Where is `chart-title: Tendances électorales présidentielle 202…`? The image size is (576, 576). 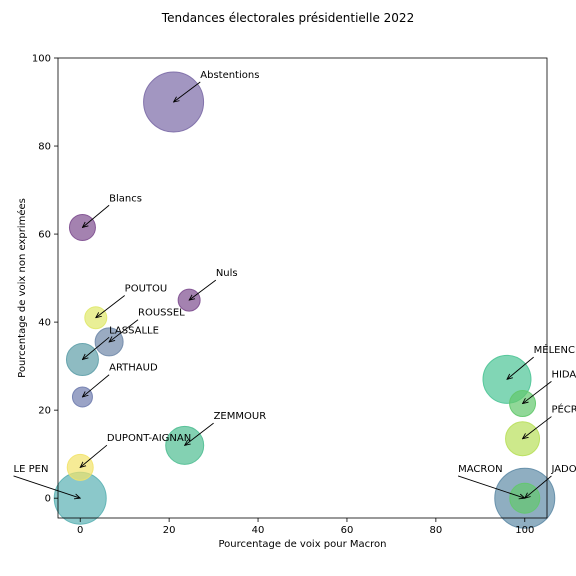
chart-title: Tendances électorales présidentielle 202… is located at coordinates (287, 18).